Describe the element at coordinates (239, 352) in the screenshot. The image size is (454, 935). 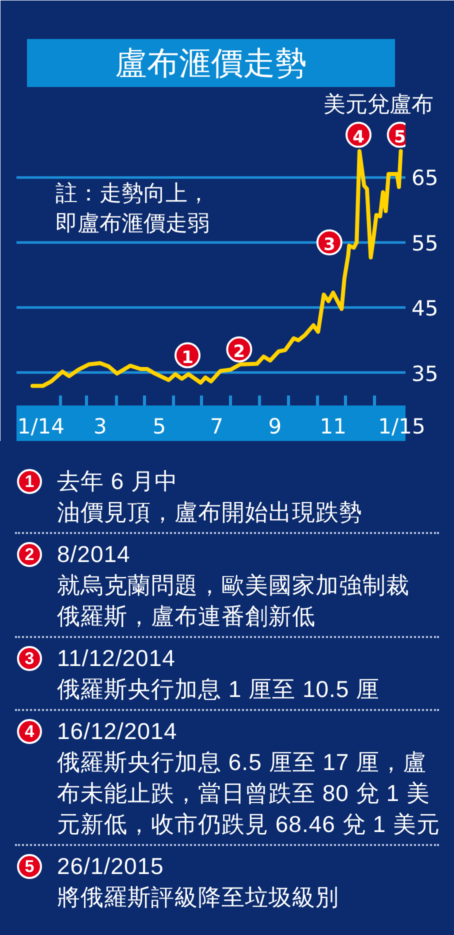
I see `annotation: 2` at that location.